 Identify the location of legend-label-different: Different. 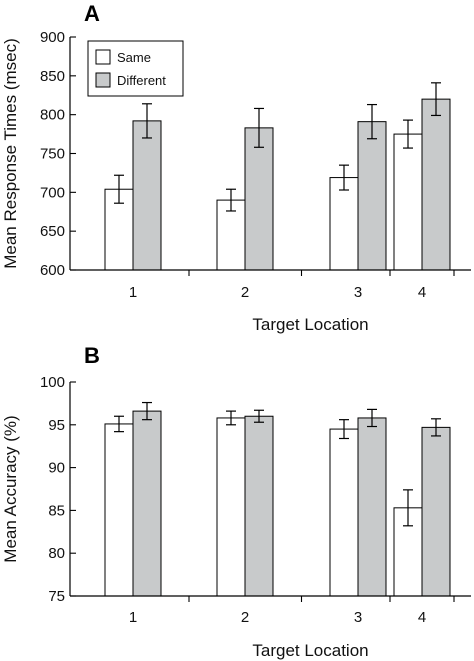
(141, 80).